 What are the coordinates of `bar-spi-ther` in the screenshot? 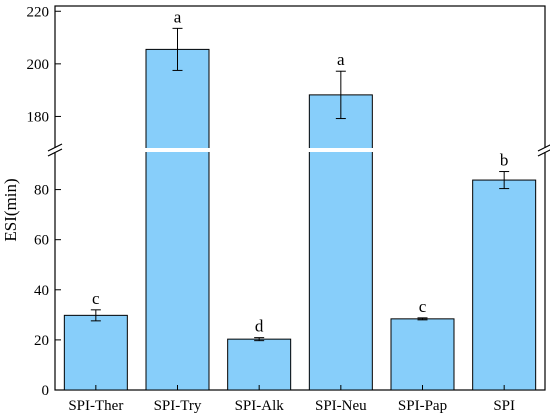 It's located at (95, 352).